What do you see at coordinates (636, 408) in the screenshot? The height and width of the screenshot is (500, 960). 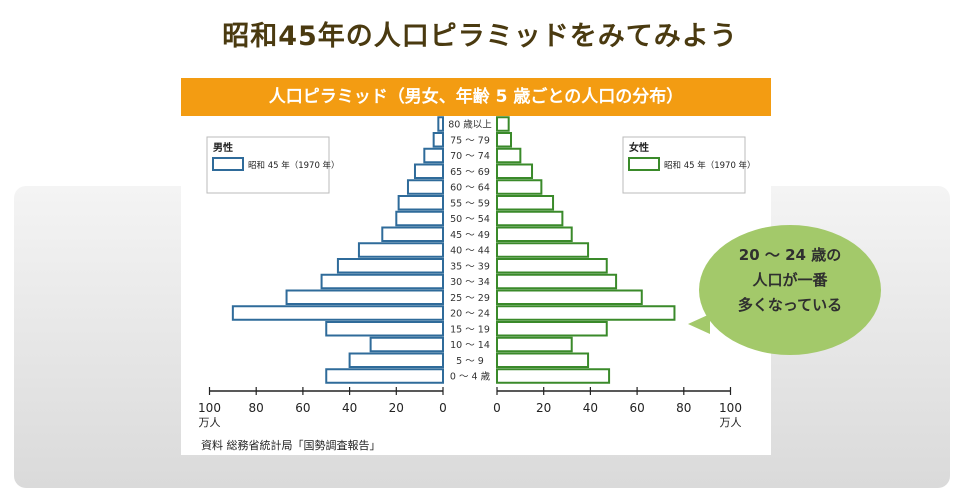 I see `female-x-tick-label: 60` at bounding box center [636, 408].